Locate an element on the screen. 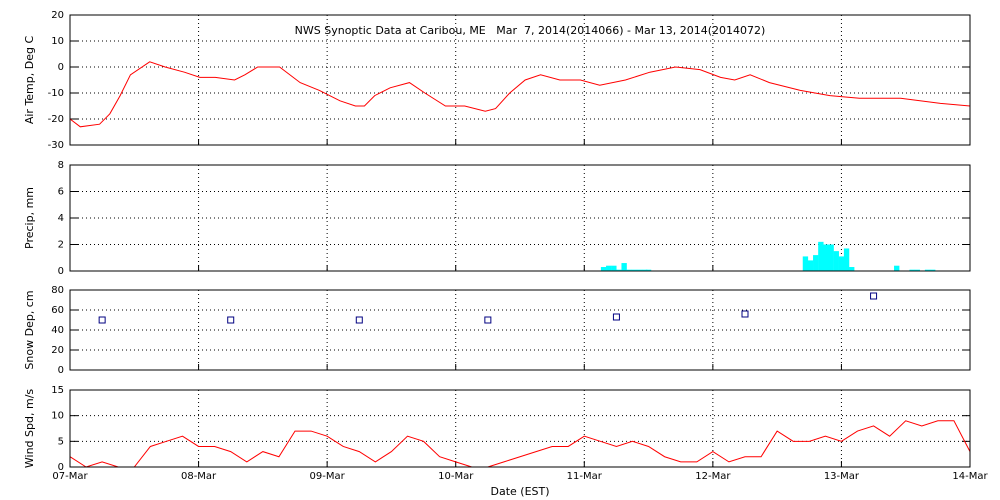 Image resolution: width=1000 pixels, height=500 pixels. y-tick-label: 2 is located at coordinates (61, 245).